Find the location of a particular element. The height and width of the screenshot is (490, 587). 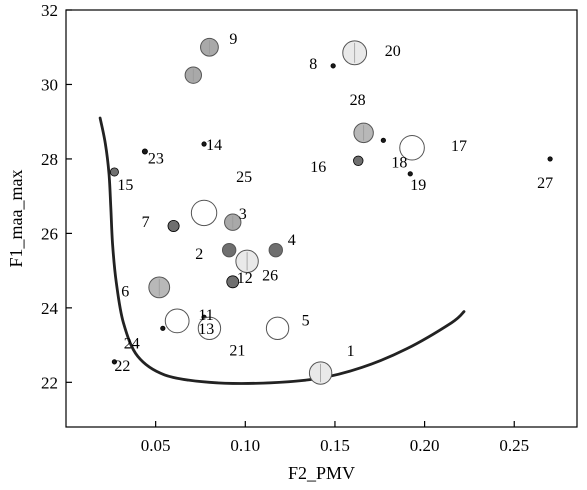

x-tick-label: 0.05 is located at coordinates (156, 445).